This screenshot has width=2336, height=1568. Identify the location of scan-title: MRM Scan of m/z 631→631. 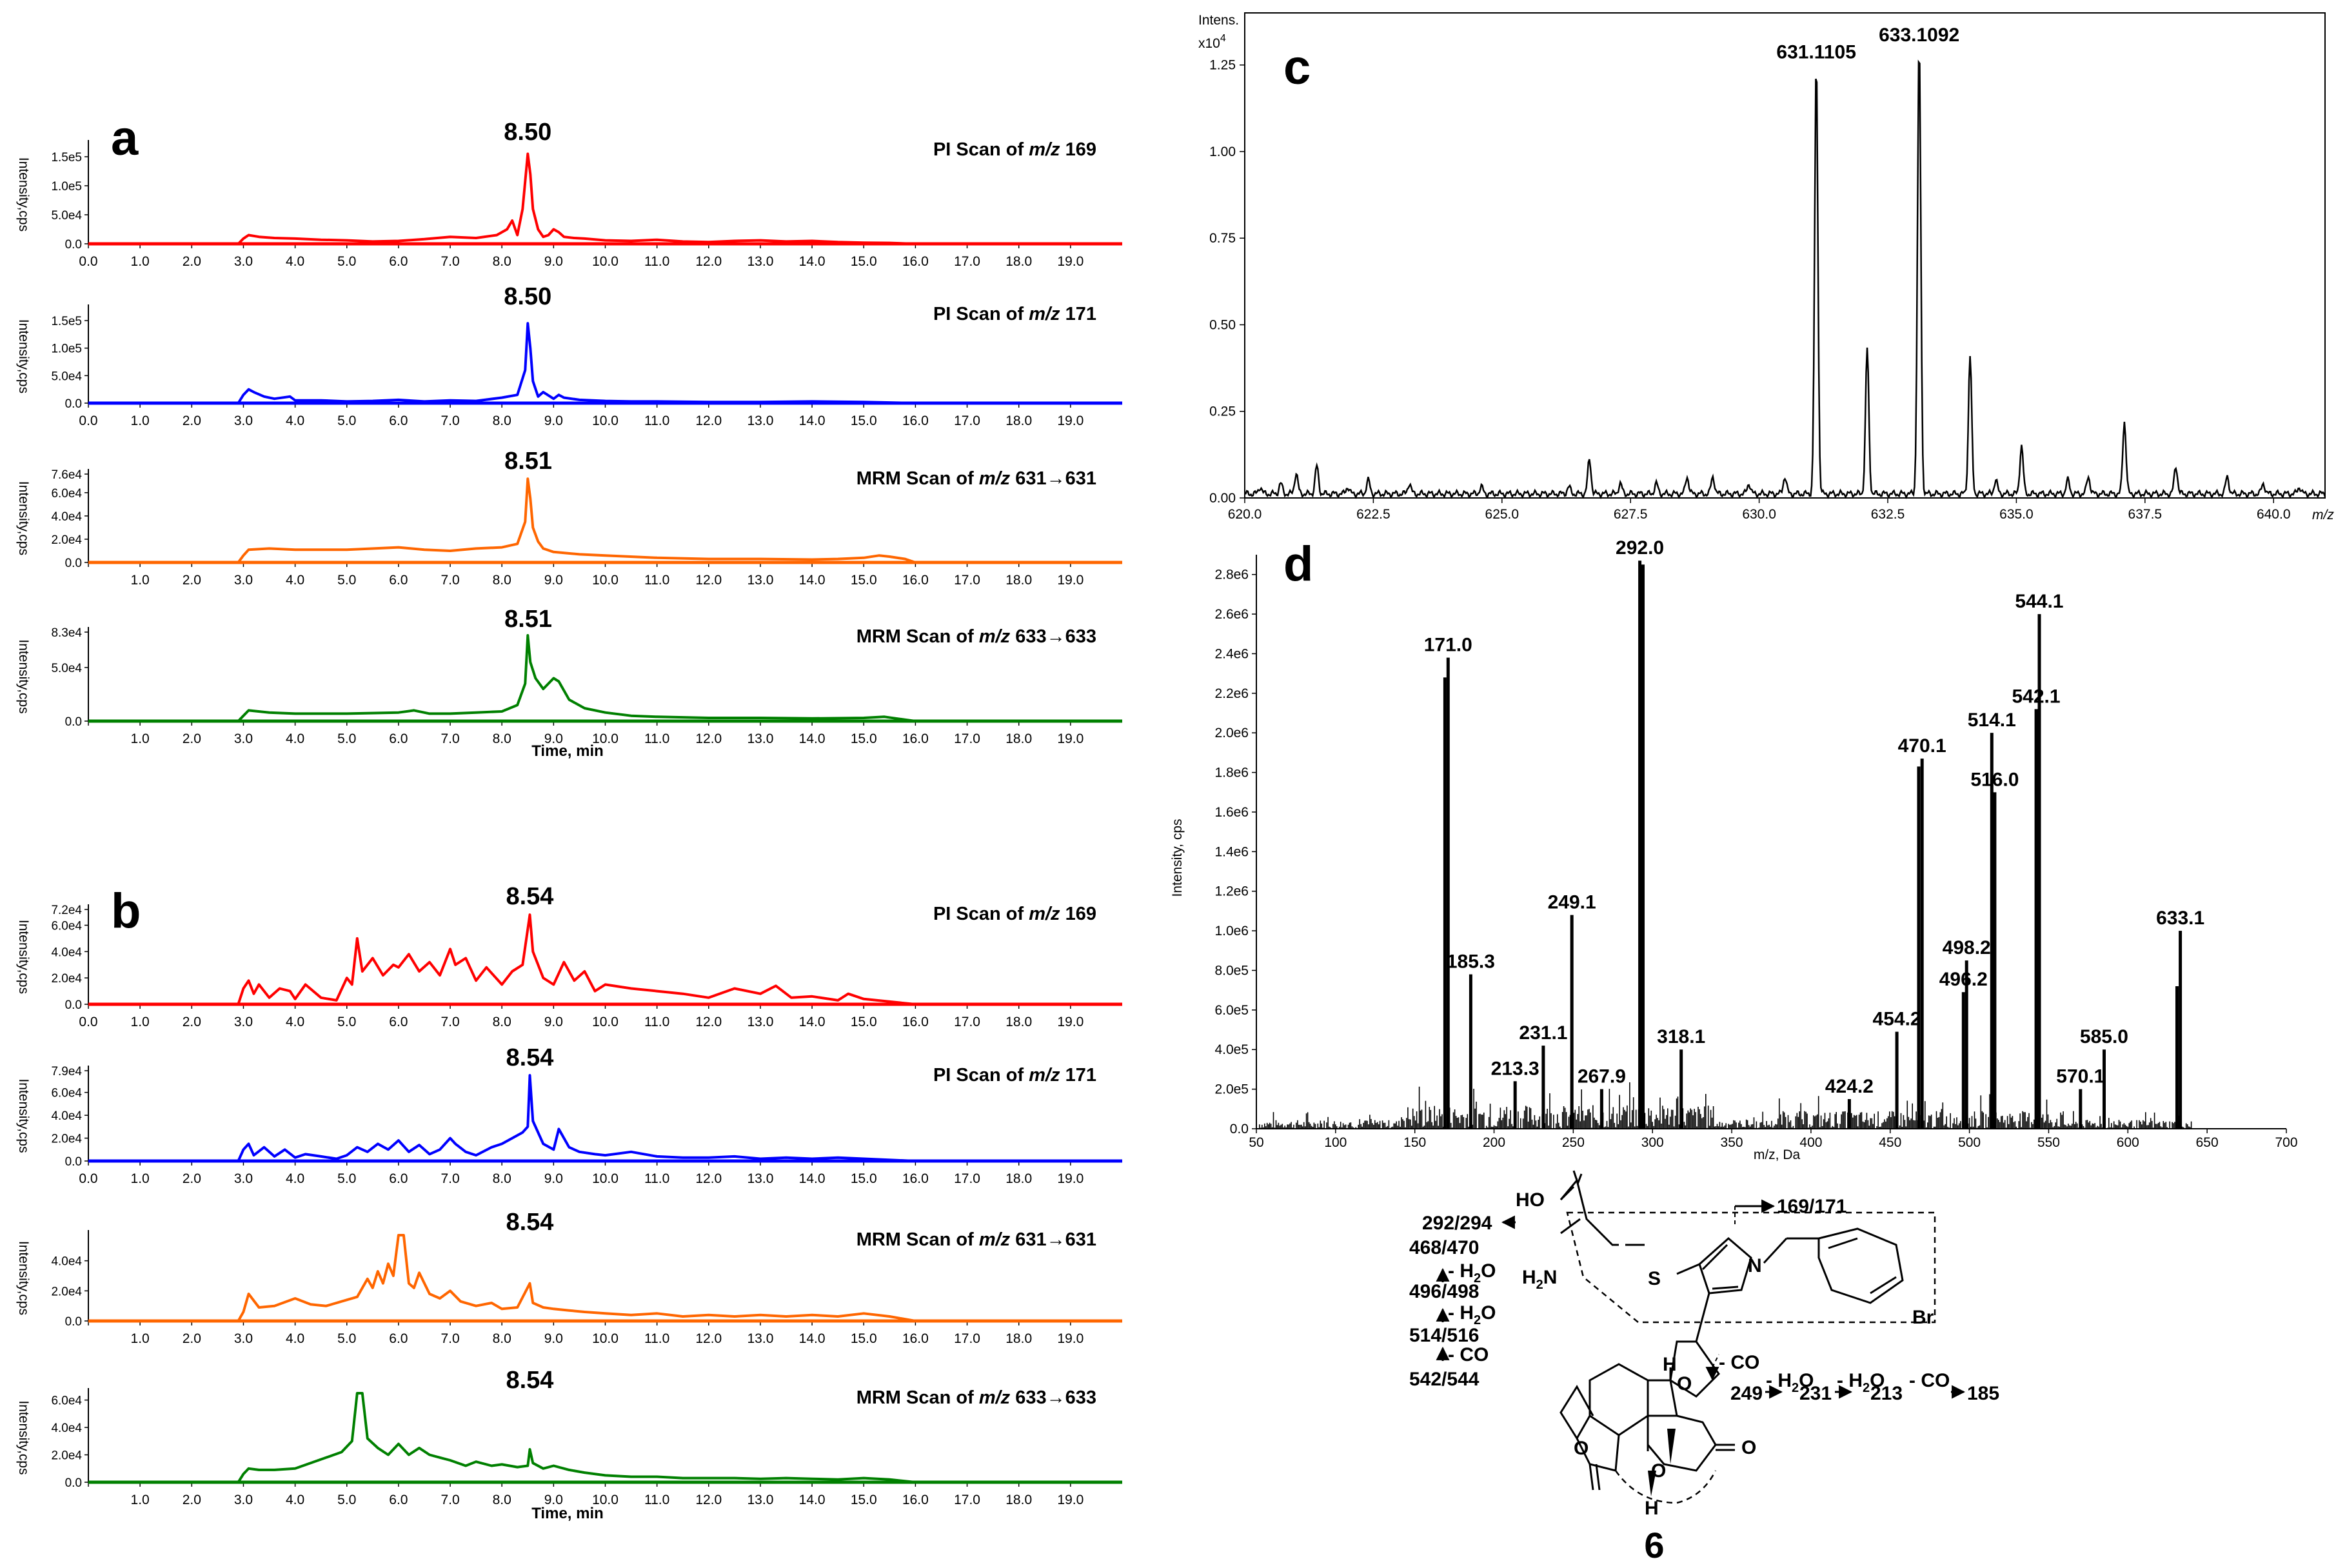
(976, 1240).